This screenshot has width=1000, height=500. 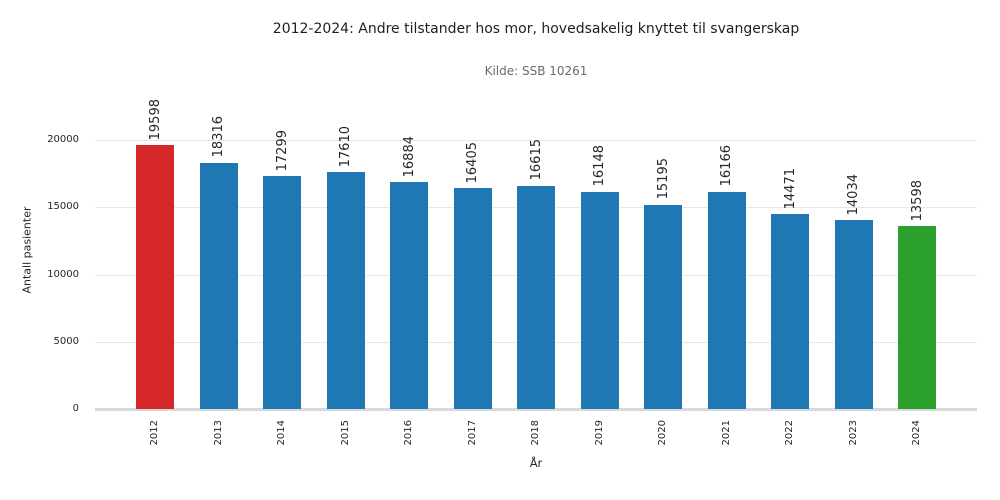 I want to click on bar-2015, so click(x=345, y=290).